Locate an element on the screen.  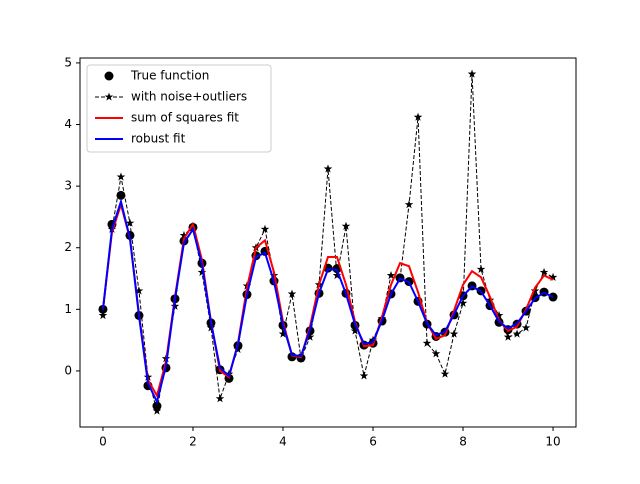
y-tick-label: 2 is located at coordinates (68, 247).